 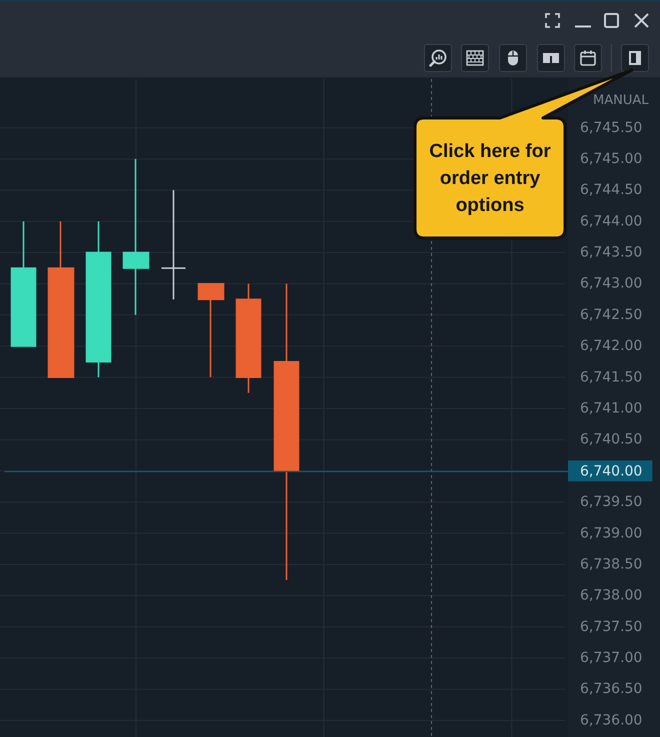 What do you see at coordinates (611, 626) in the screenshot?
I see `y-tick-label: 6,737.50` at bounding box center [611, 626].